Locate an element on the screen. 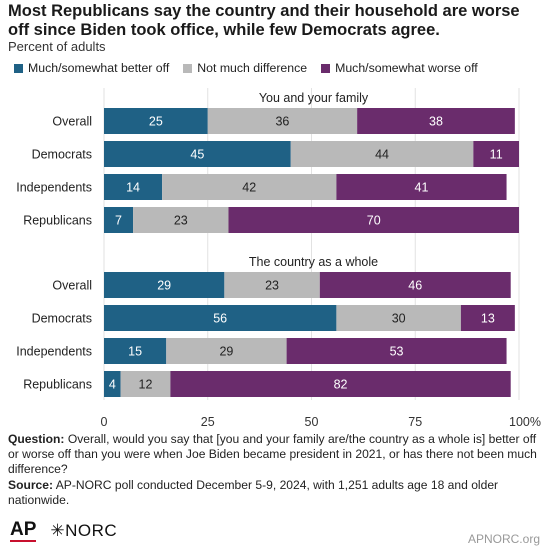 This screenshot has width=550, height=550. x-tick-label: 100% is located at coordinates (525, 422).